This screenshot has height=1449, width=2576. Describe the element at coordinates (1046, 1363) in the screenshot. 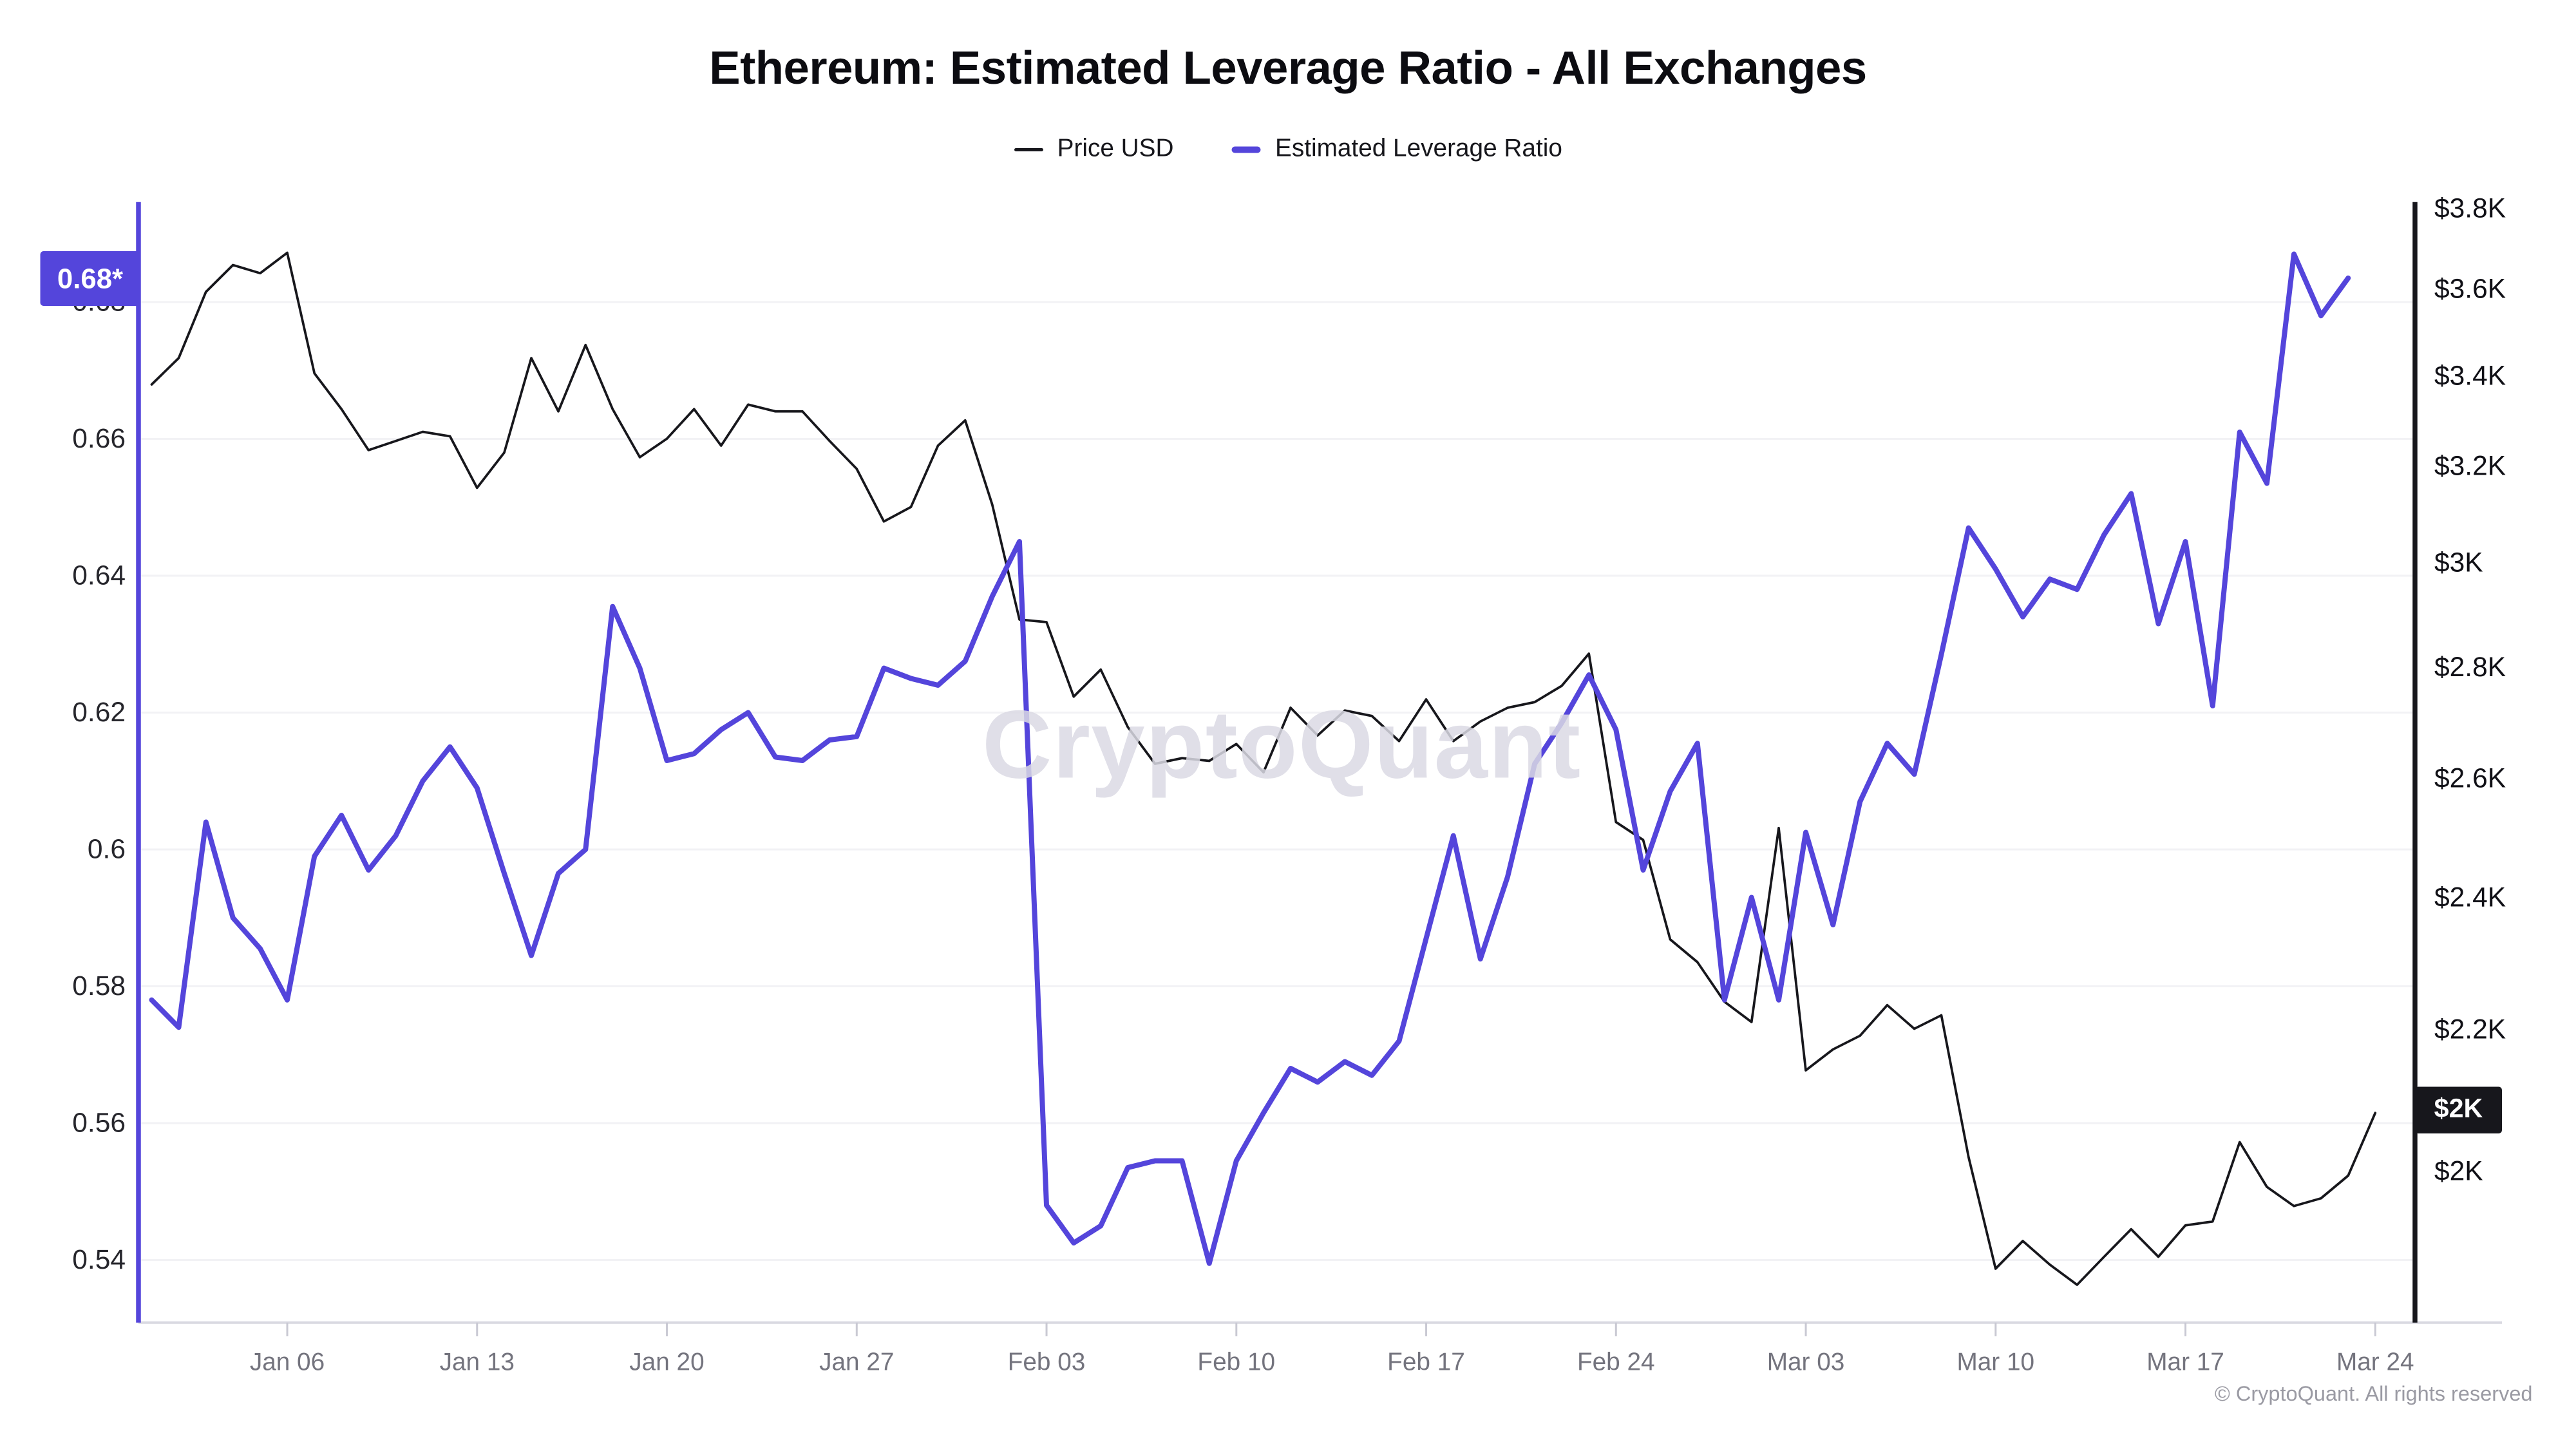

I see `x-axis-tick-label: Feb 03` at that location.